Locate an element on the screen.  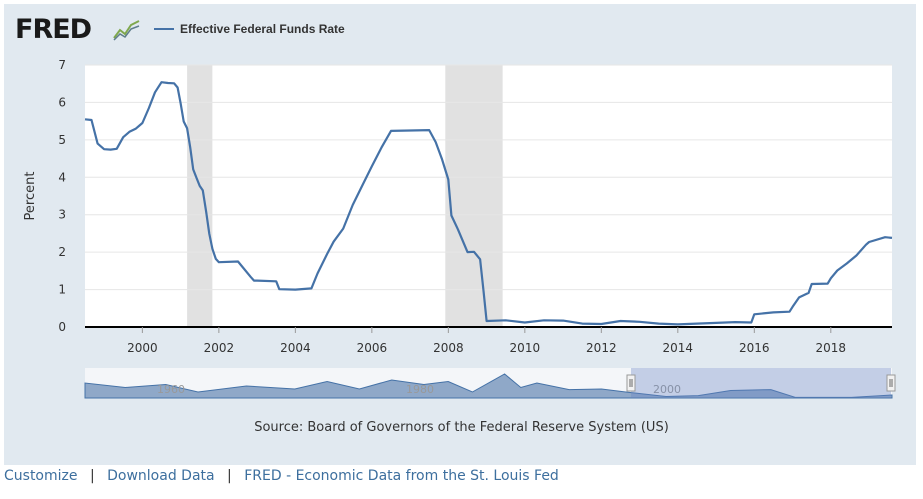
x-tick-label: 2008 is located at coordinates (448, 348).